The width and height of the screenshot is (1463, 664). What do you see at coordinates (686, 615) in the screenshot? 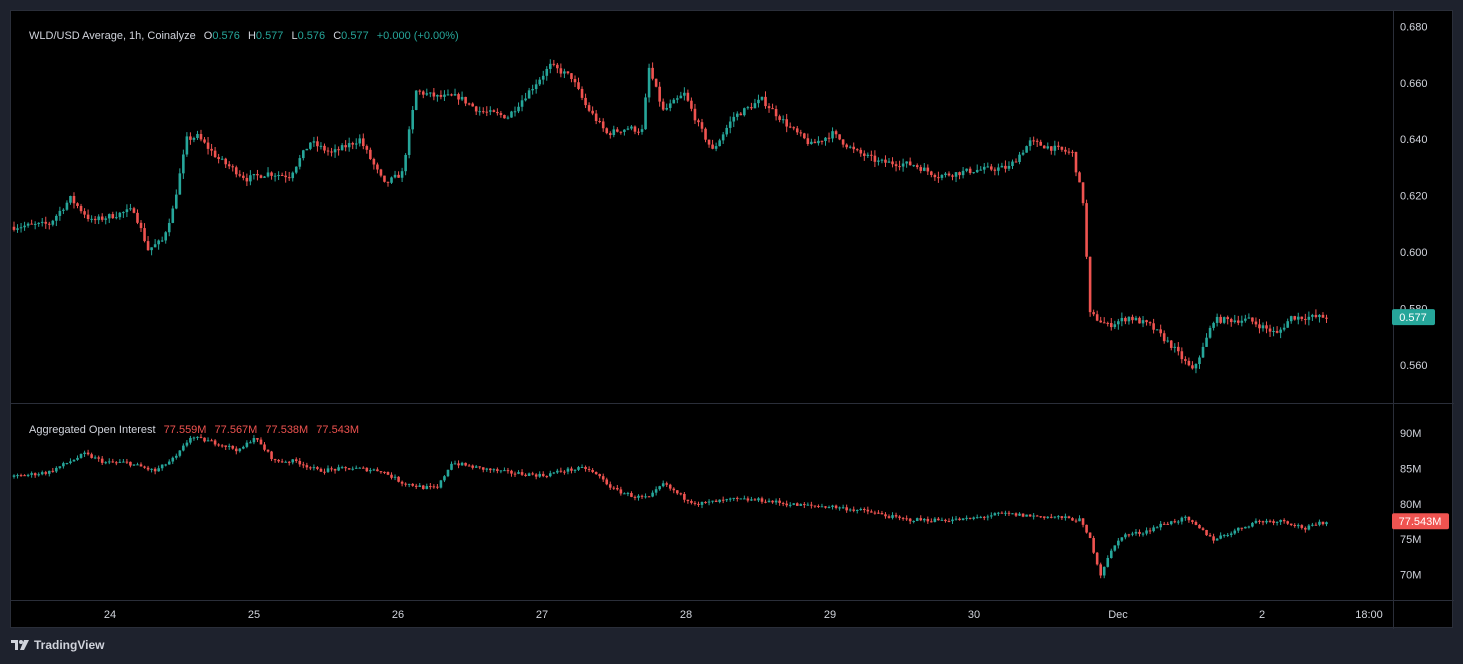
I see `time-axis-tick: 28` at bounding box center [686, 615].